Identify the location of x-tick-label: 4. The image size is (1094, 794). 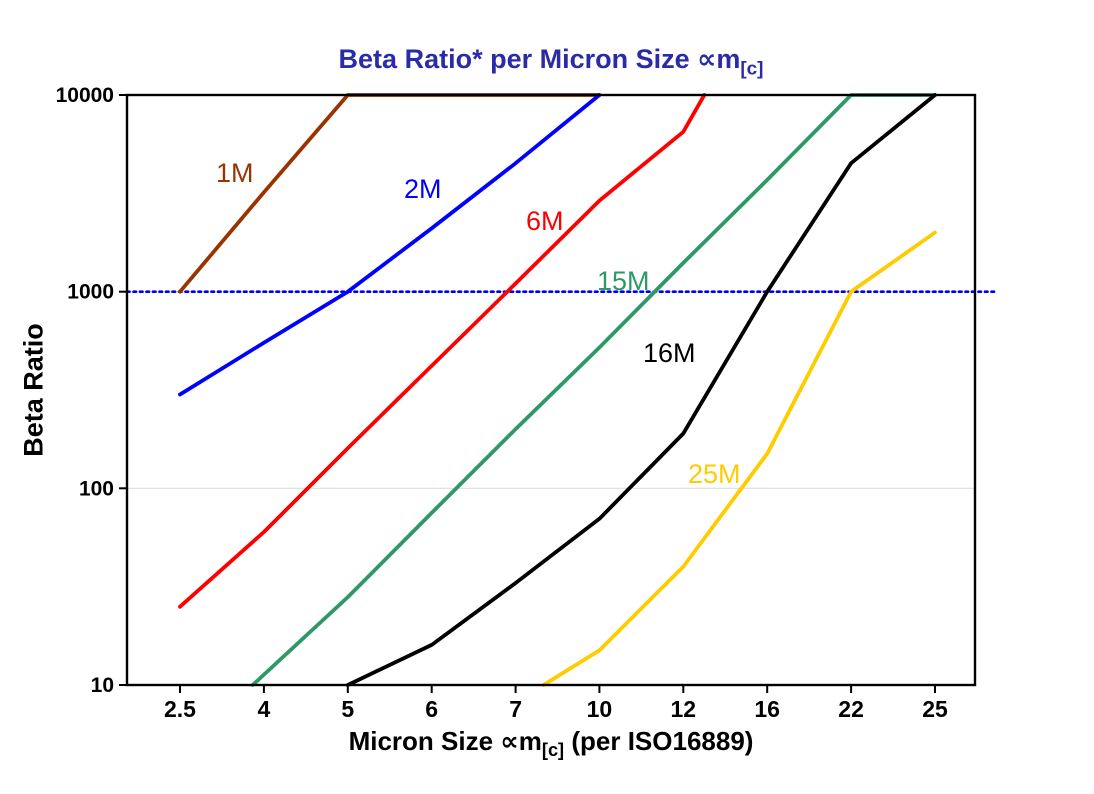
(264, 709).